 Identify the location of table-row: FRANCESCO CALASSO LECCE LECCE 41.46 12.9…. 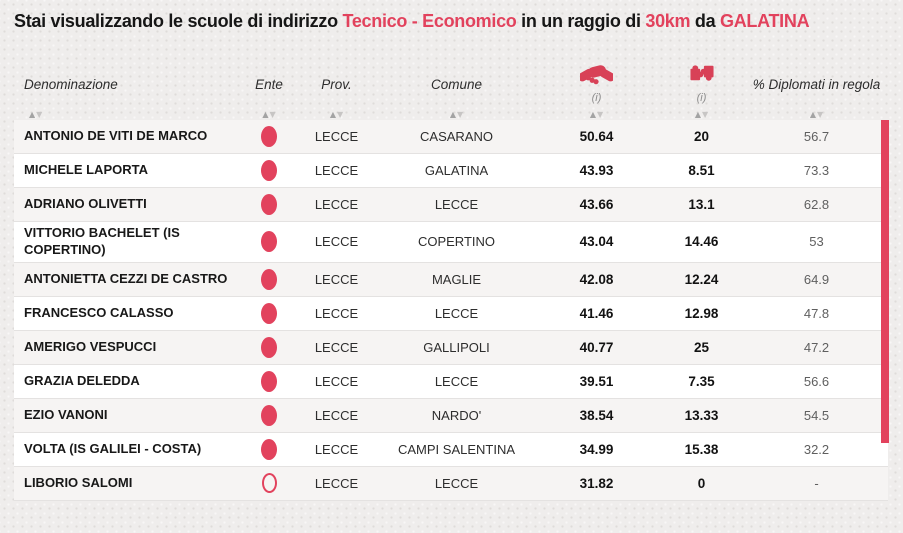
(451, 313).